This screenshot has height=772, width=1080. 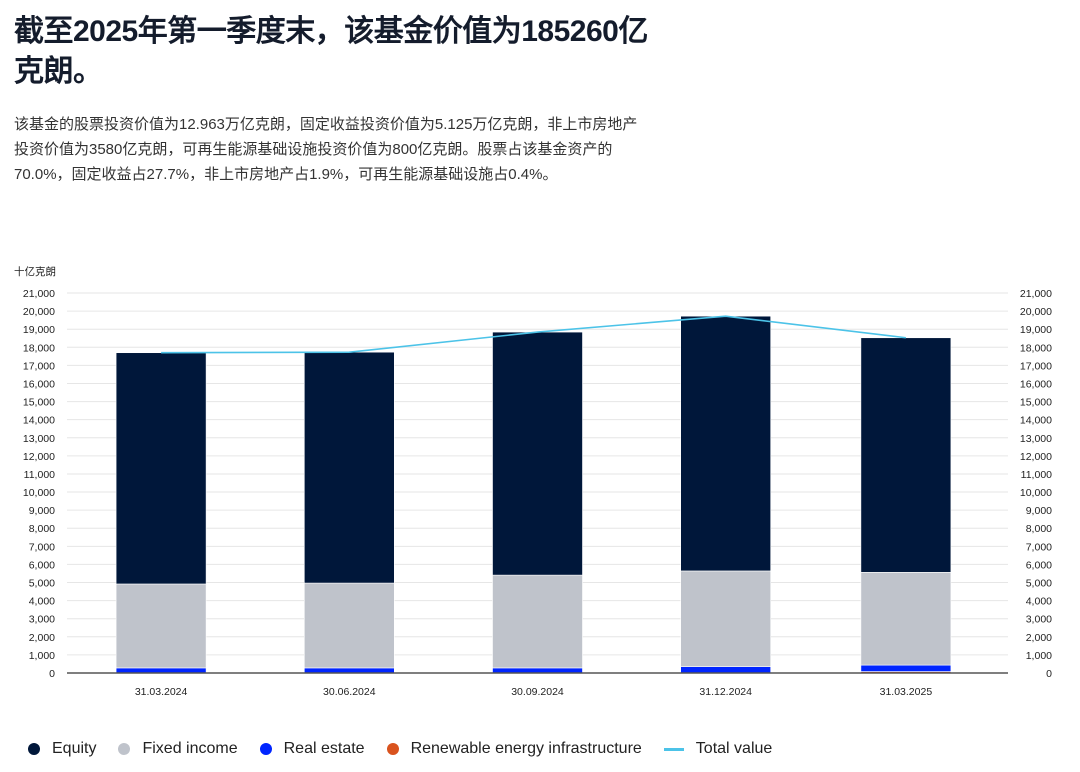 I want to click on y-tick-right: 14,000, so click(x=1036, y=421).